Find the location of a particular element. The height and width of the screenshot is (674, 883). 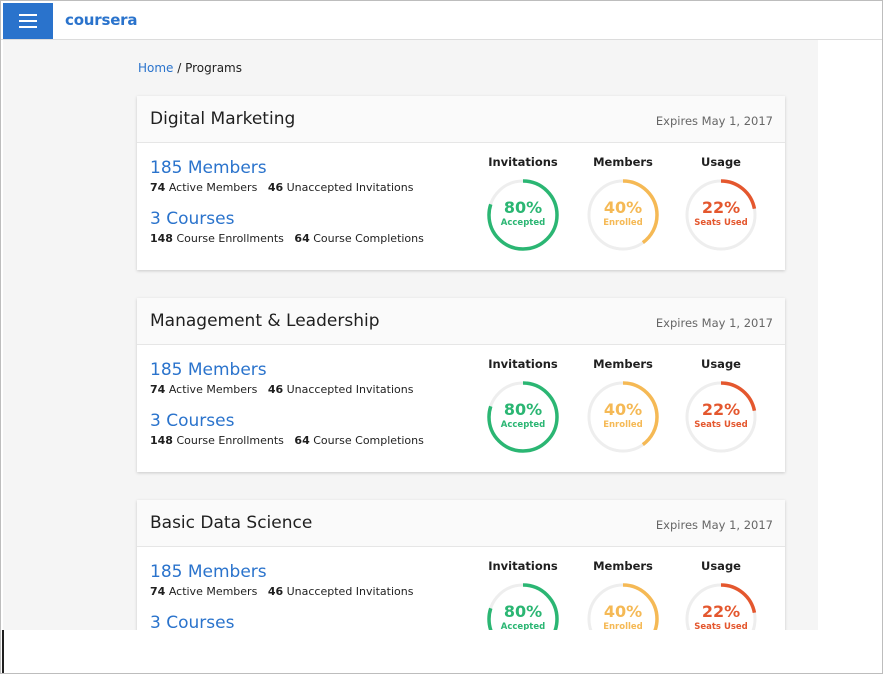

program-card-header: Basic Data Science Expires May 1, 2017 is located at coordinates (461, 523).